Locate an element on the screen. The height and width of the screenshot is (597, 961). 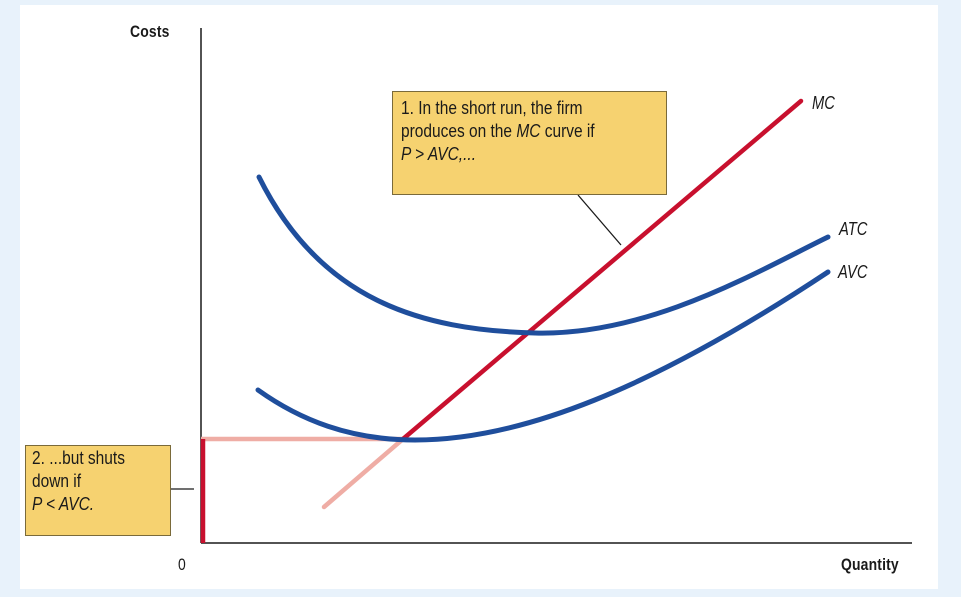
origin-label: 0 is located at coordinates (182, 564).